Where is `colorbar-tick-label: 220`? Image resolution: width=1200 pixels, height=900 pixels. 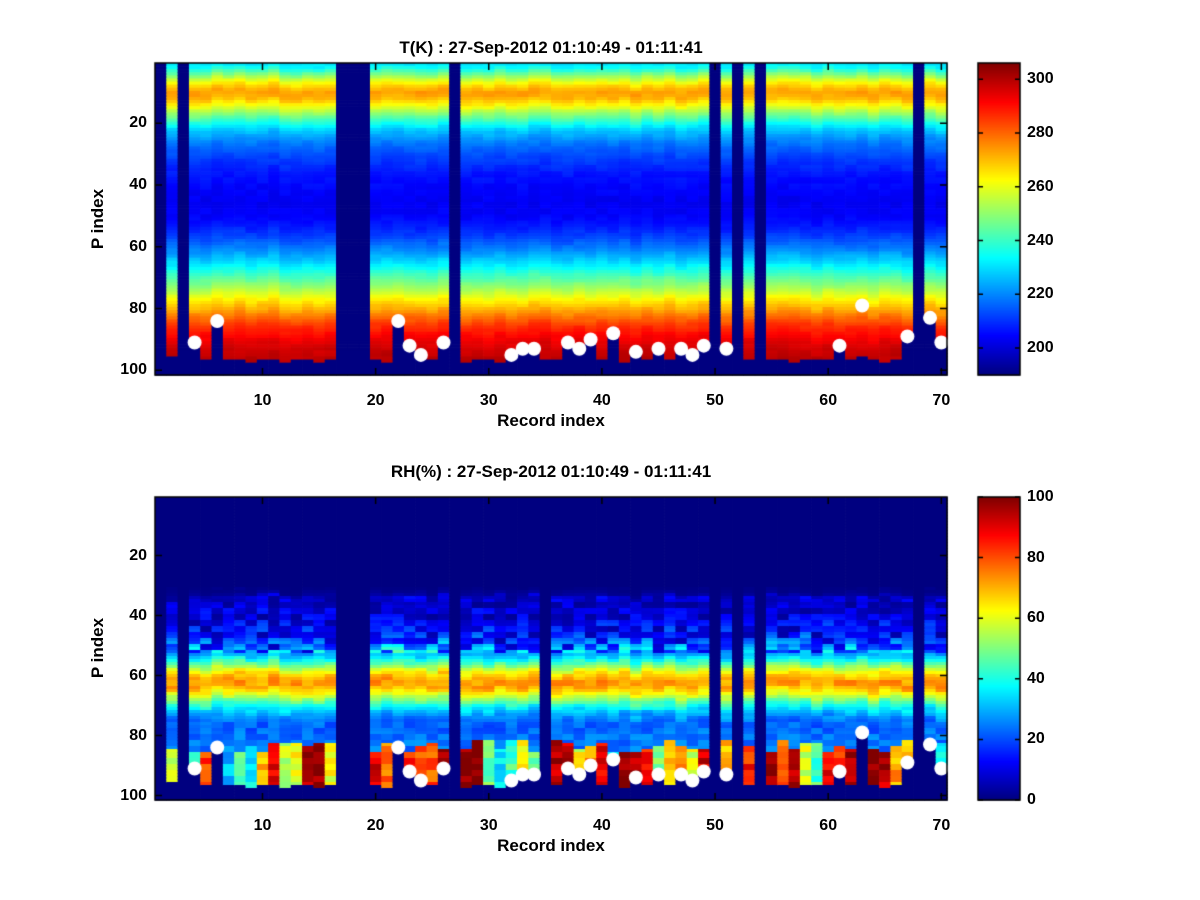
colorbar-tick-label: 220 is located at coordinates (1040, 294).